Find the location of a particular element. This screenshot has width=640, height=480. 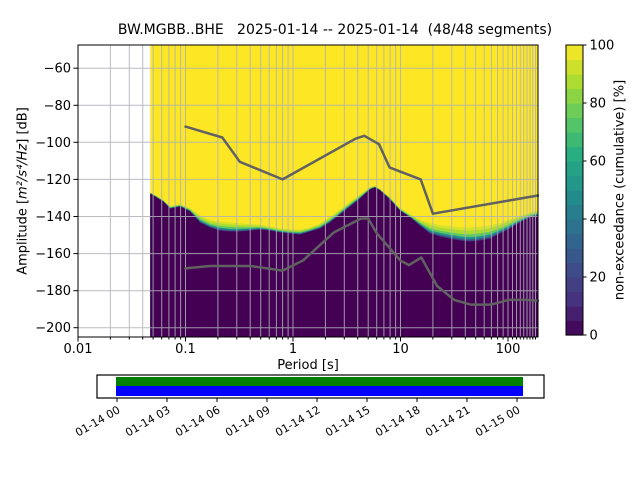

colorbar-tick-label: 20 is located at coordinates (598, 278).